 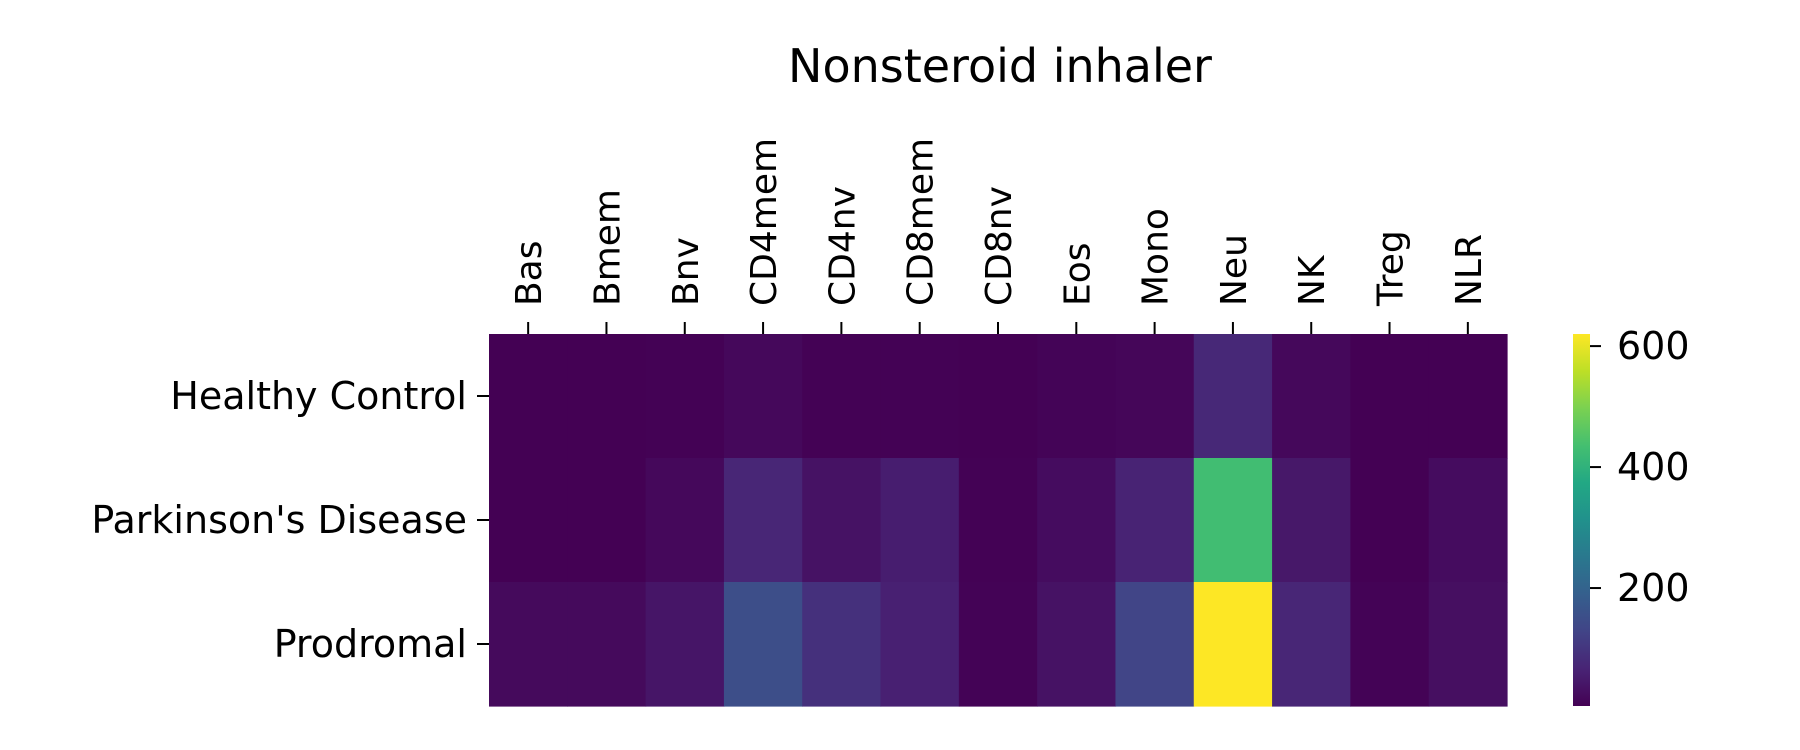 What do you see at coordinates (1234, 270) in the screenshot?
I see `column-label: Neu` at bounding box center [1234, 270].